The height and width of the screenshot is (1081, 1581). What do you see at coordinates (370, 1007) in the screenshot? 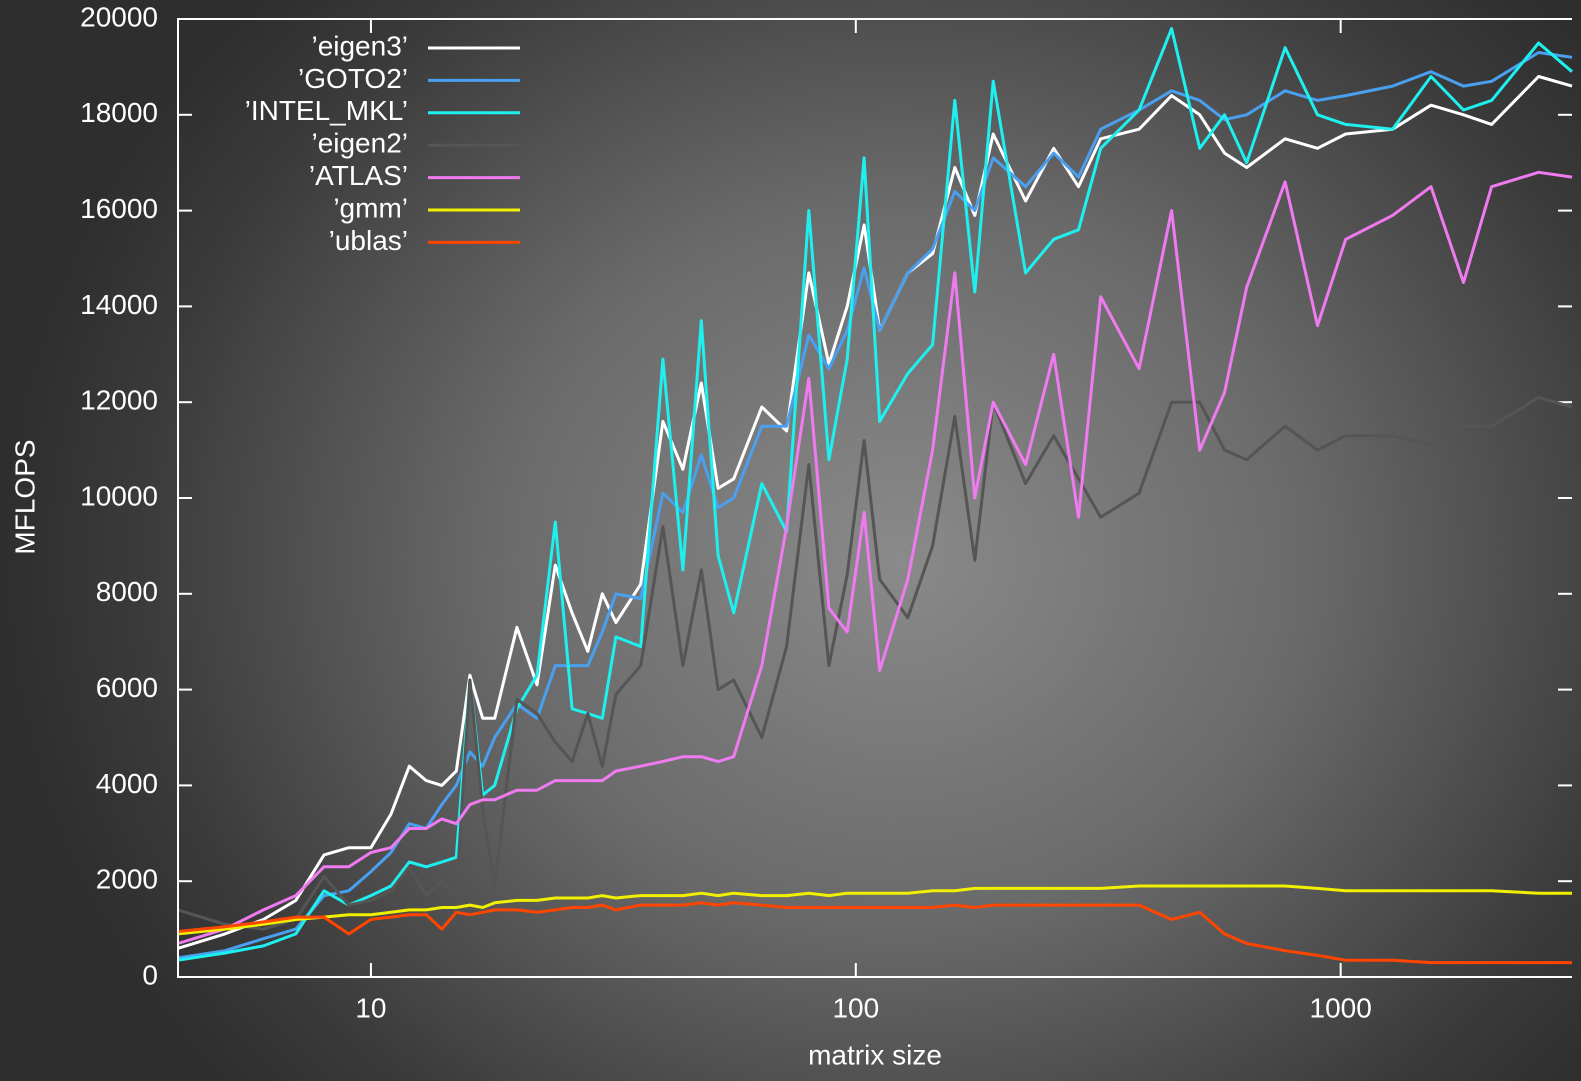
I see `x-tick-label: 10` at bounding box center [370, 1007].